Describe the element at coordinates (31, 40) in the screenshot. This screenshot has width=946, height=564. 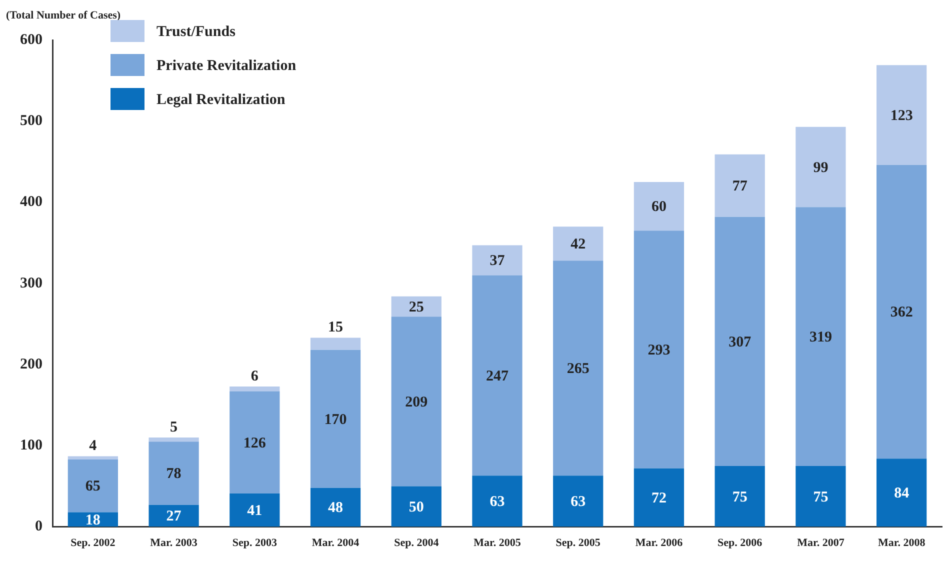
I see `y-tick-label: 600` at that location.